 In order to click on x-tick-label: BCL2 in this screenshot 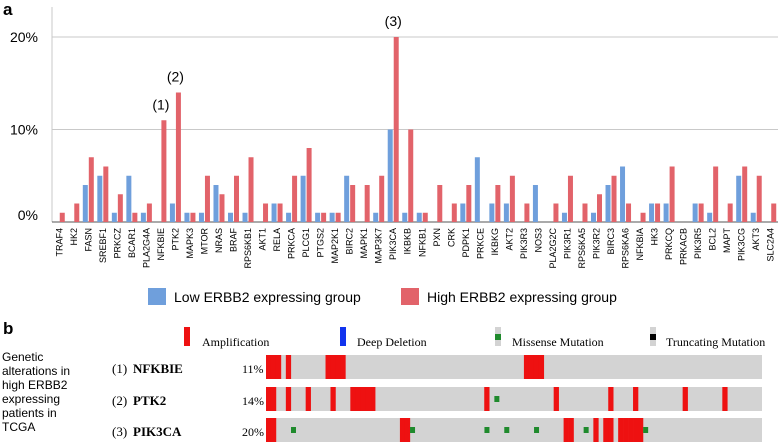, I will do `click(713, 239)`.